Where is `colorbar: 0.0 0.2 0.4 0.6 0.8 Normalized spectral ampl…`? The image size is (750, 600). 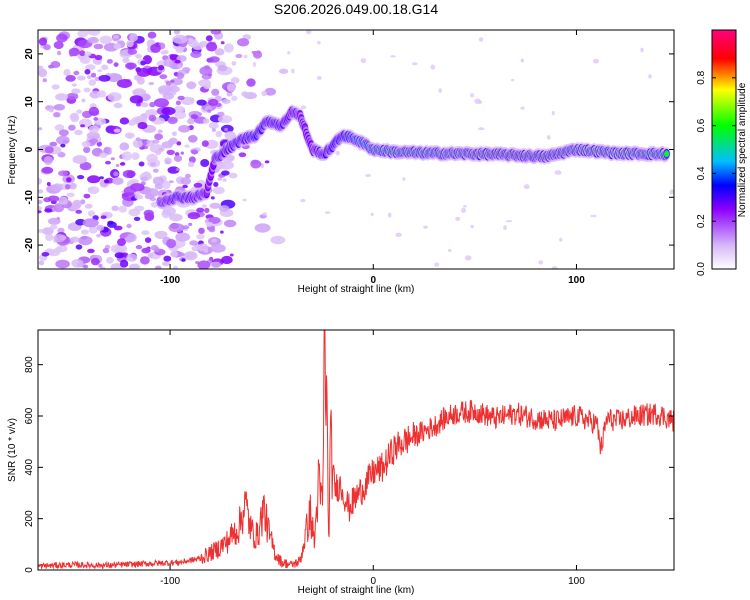
colorbar: 0.0 0.2 0.4 0.6 0.8 Normalized spectral ampl… is located at coordinates (722, 152).